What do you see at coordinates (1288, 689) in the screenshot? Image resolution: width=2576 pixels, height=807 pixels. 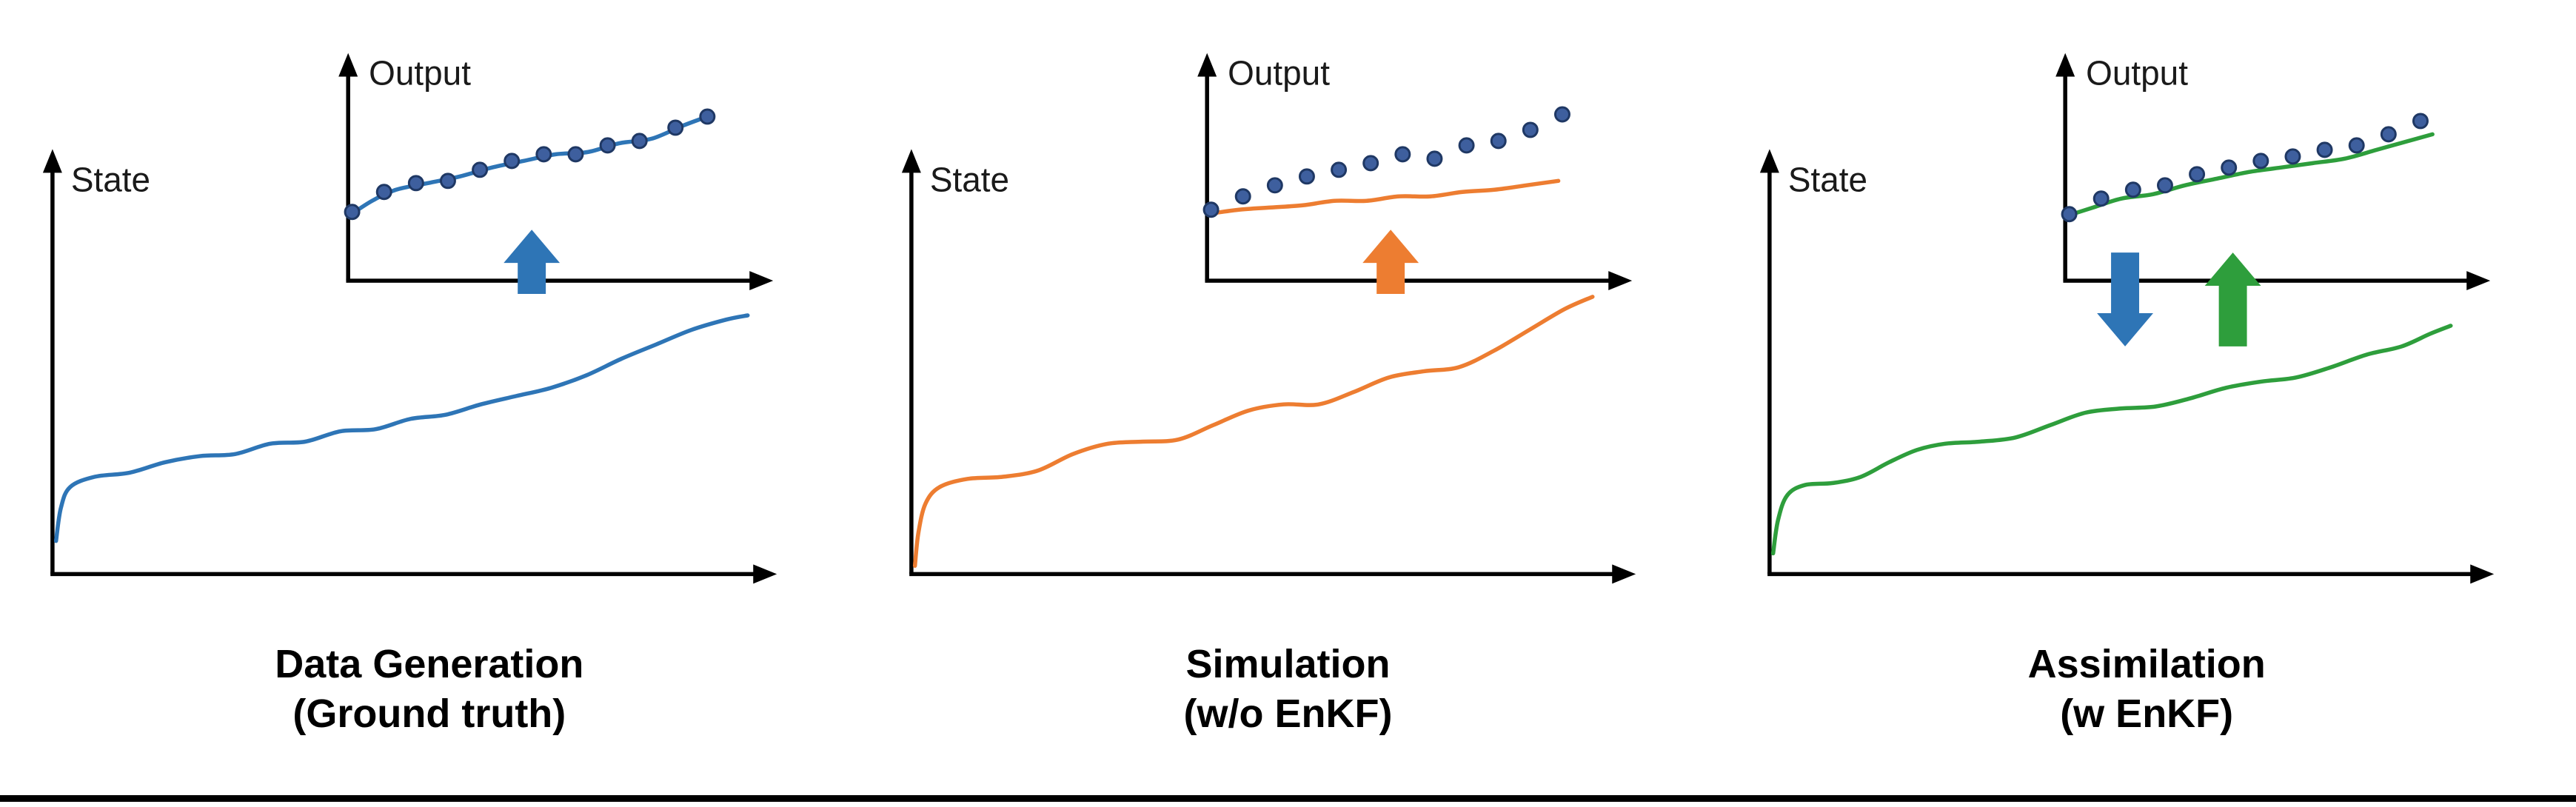 I see `caption-simulation: Simulation (w/o EnKF)` at bounding box center [1288, 689].